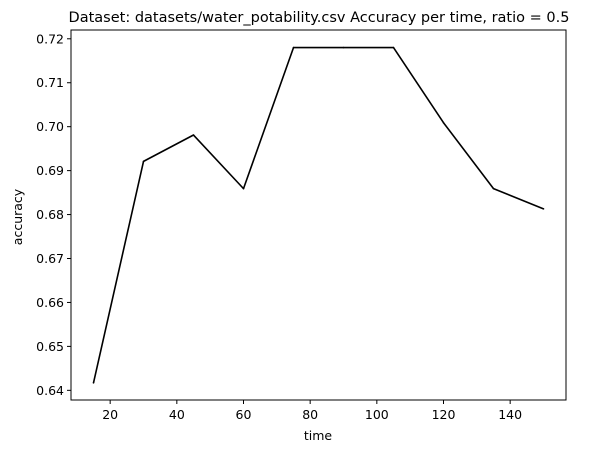 Image resolution: width=616 pixels, height=453 pixels. I want to click on y-tick-label: 0.67, so click(50, 258).